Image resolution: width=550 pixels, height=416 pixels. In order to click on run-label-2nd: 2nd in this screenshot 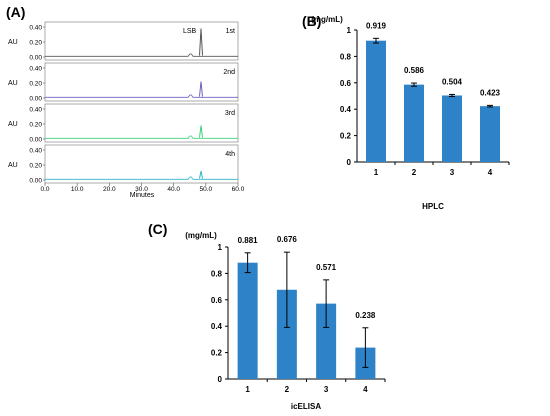, I will do `click(229, 72)`.